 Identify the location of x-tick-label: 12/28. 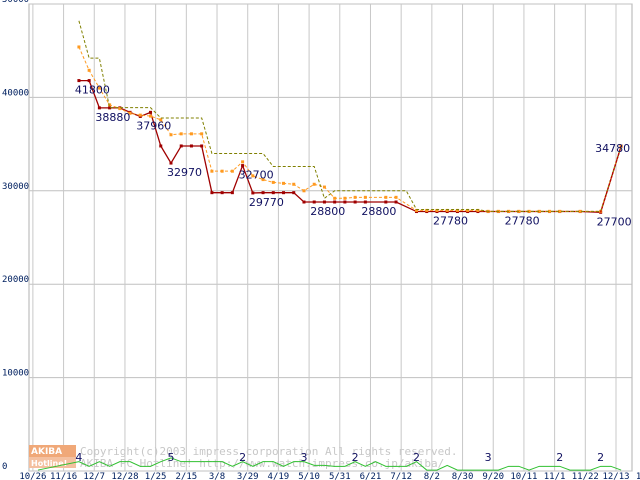
(124, 476).